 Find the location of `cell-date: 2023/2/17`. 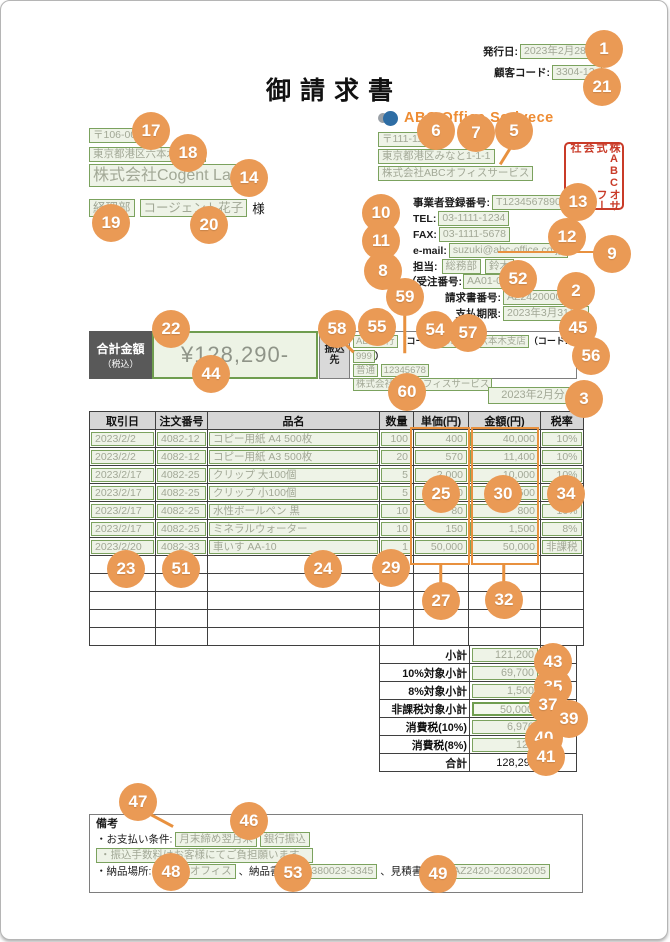

cell-date: 2023/2/17 is located at coordinates (122, 474).